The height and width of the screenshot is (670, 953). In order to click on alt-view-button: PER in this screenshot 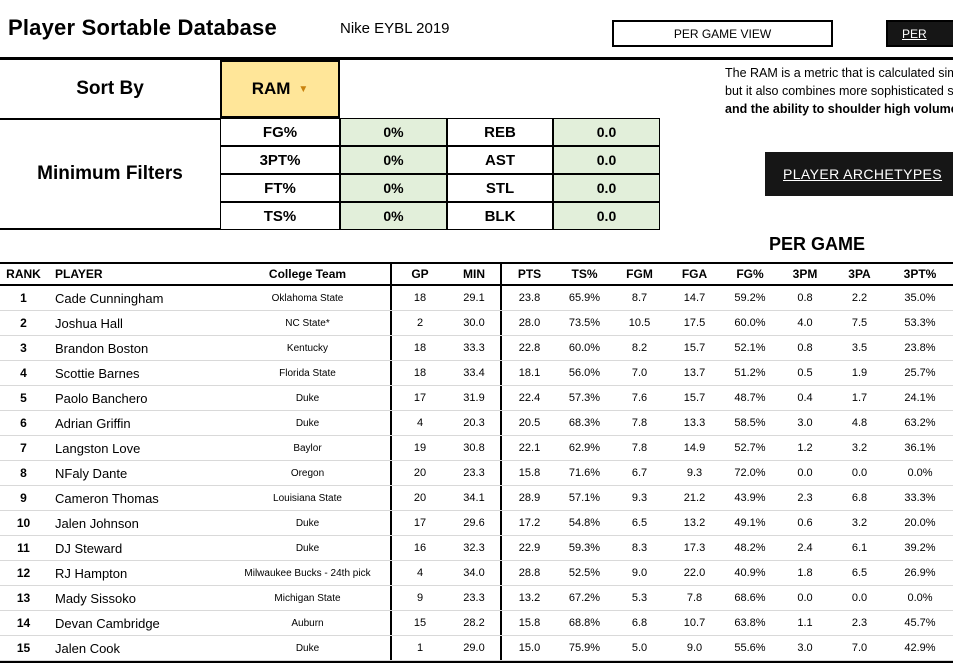, I will do `click(919, 33)`.